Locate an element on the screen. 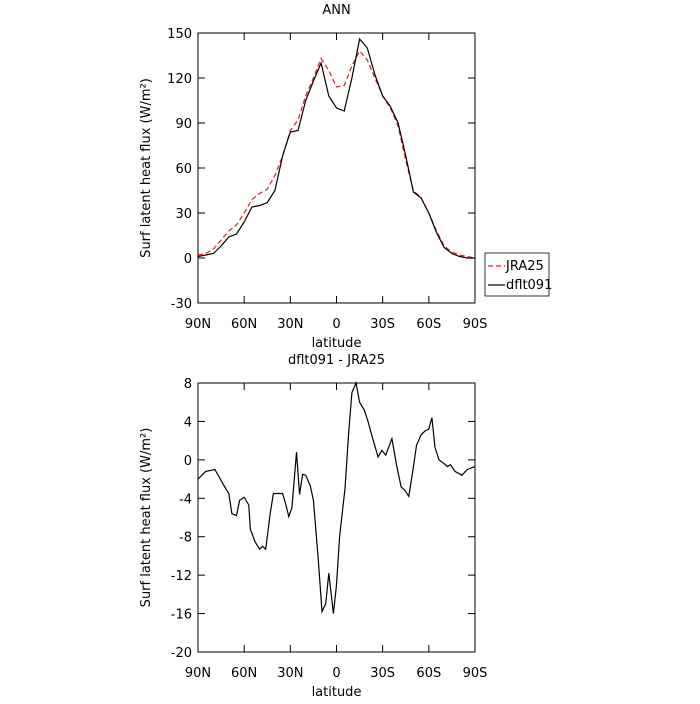 The height and width of the screenshot is (704, 700). y-tick-label: -20 is located at coordinates (181, 653).